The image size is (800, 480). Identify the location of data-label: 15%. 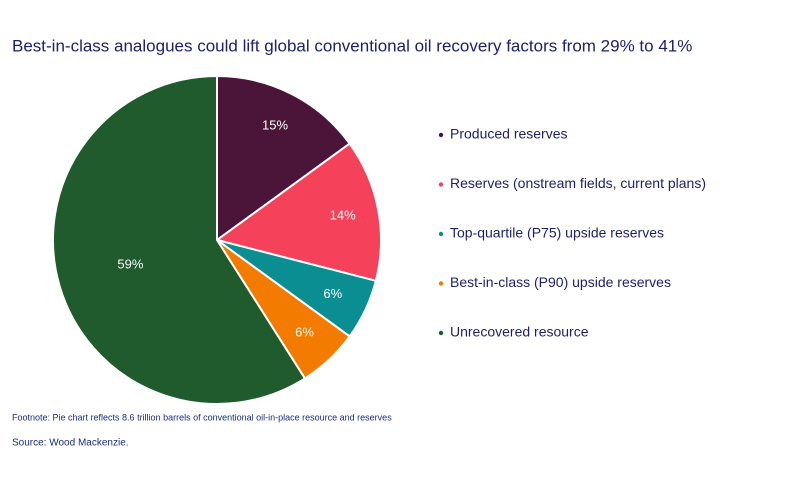
(275, 124).